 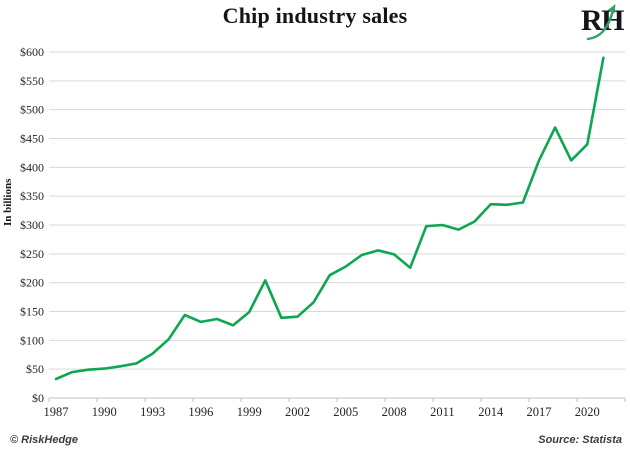 I want to click on y-tick-label: $300, so click(x=32, y=225).